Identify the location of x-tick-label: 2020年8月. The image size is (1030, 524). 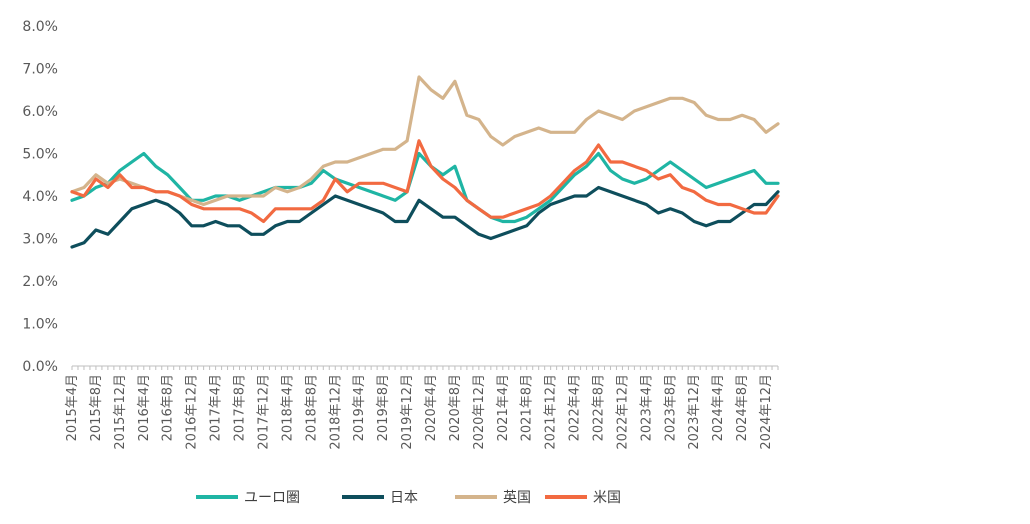
(455, 407).